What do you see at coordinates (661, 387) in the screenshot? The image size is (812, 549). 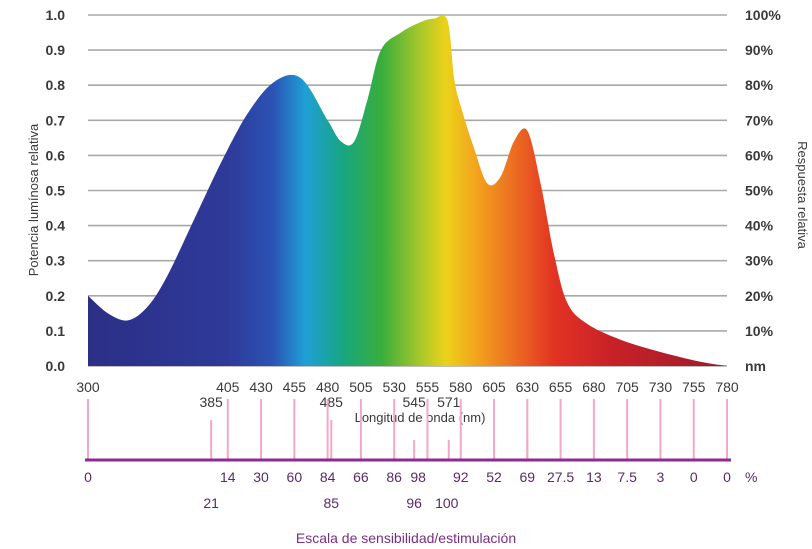 I see `x-tick-label: 730` at bounding box center [661, 387].